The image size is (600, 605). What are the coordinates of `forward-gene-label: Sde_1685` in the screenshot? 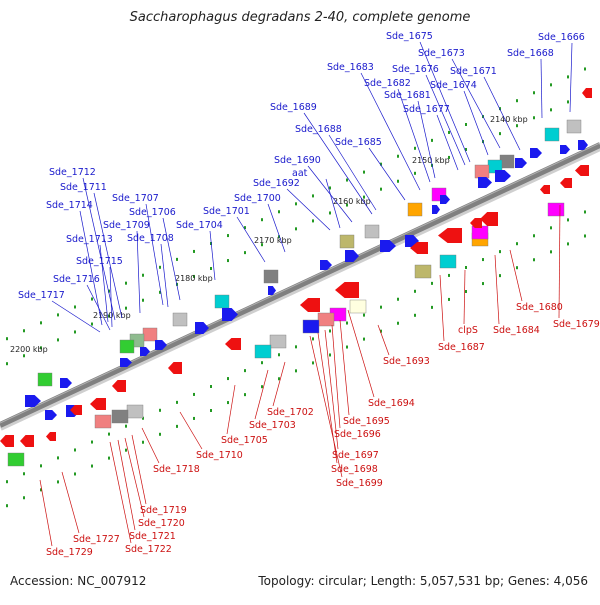 It's located at (358, 142).